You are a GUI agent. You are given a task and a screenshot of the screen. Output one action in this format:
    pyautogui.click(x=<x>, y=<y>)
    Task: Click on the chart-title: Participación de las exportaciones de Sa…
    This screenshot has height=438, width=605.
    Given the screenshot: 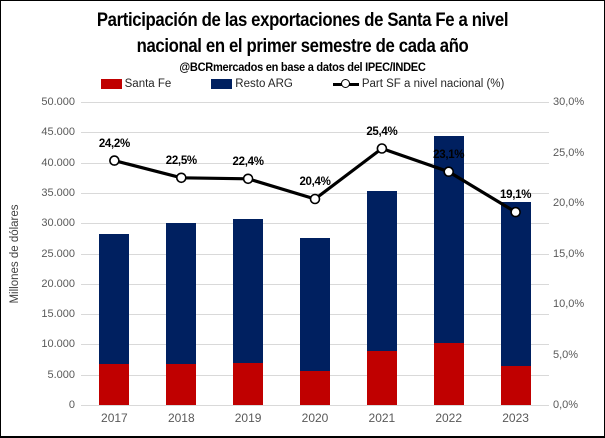 What is the action you would take?
    pyautogui.click(x=302, y=34)
    